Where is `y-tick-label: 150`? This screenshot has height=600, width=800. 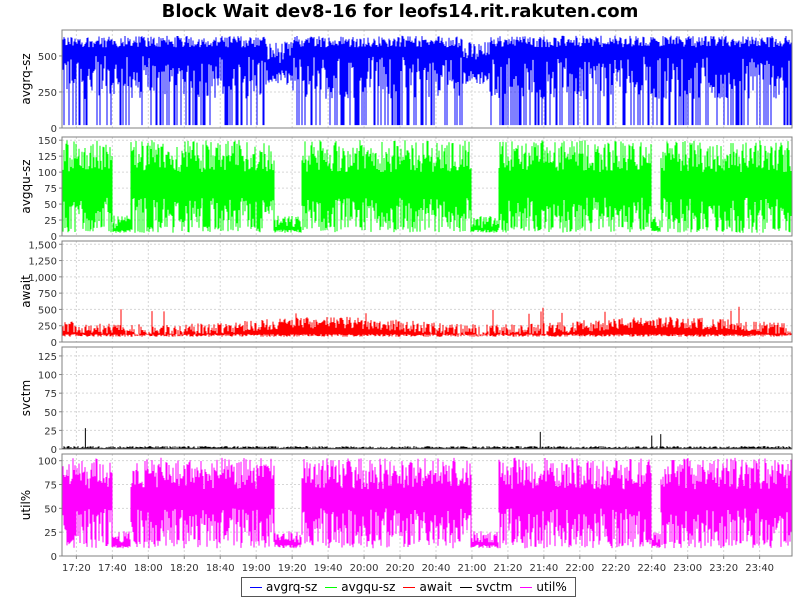 y-tick-label: 150 is located at coordinates (47, 141).